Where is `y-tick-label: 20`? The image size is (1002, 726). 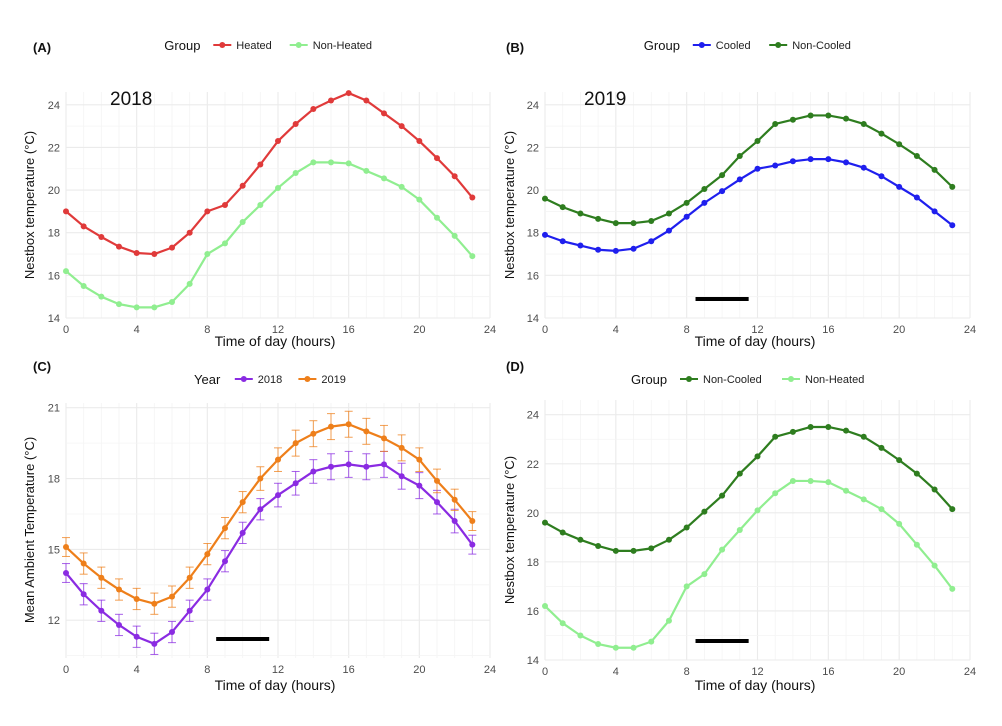
y-tick-label: 20 is located at coordinates (533, 191).